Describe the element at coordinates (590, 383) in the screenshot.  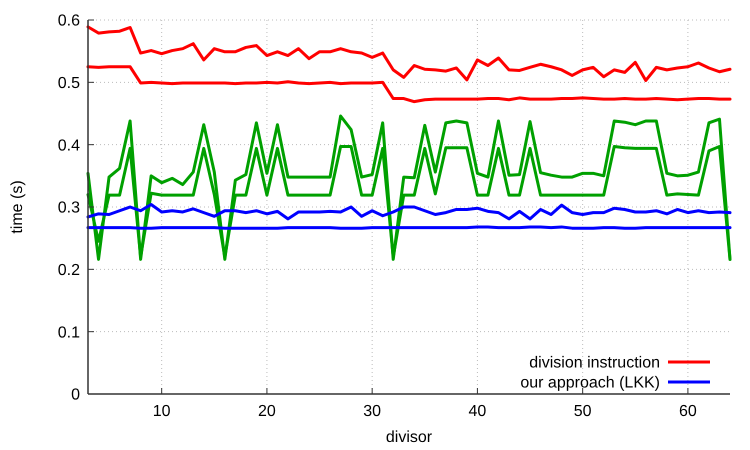
I see `legend-label: our approach (LKK)` at that location.